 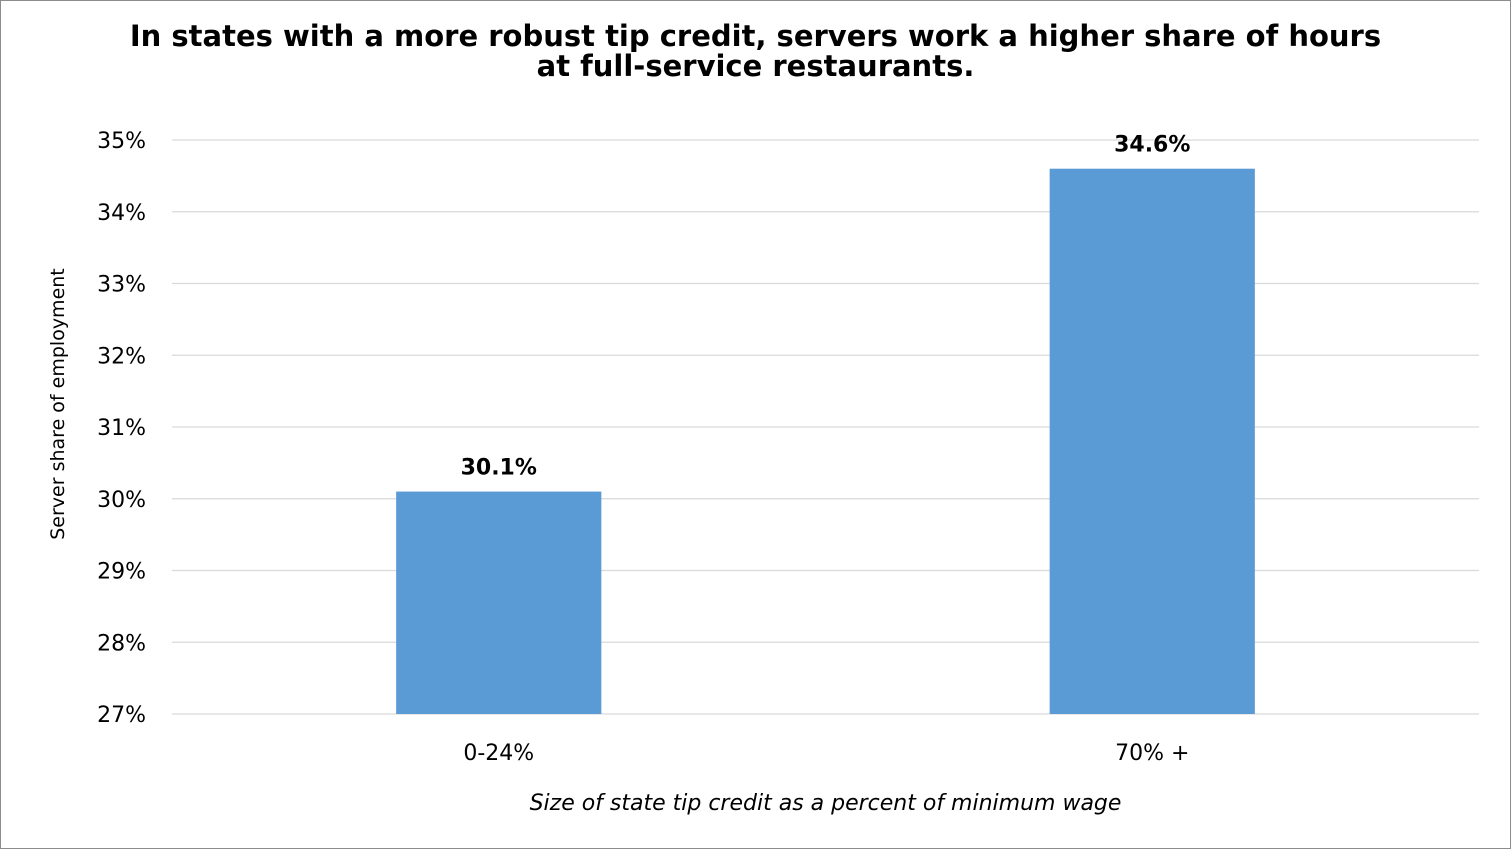 What do you see at coordinates (121, 356) in the screenshot?
I see `y-tick-label: 32%` at bounding box center [121, 356].